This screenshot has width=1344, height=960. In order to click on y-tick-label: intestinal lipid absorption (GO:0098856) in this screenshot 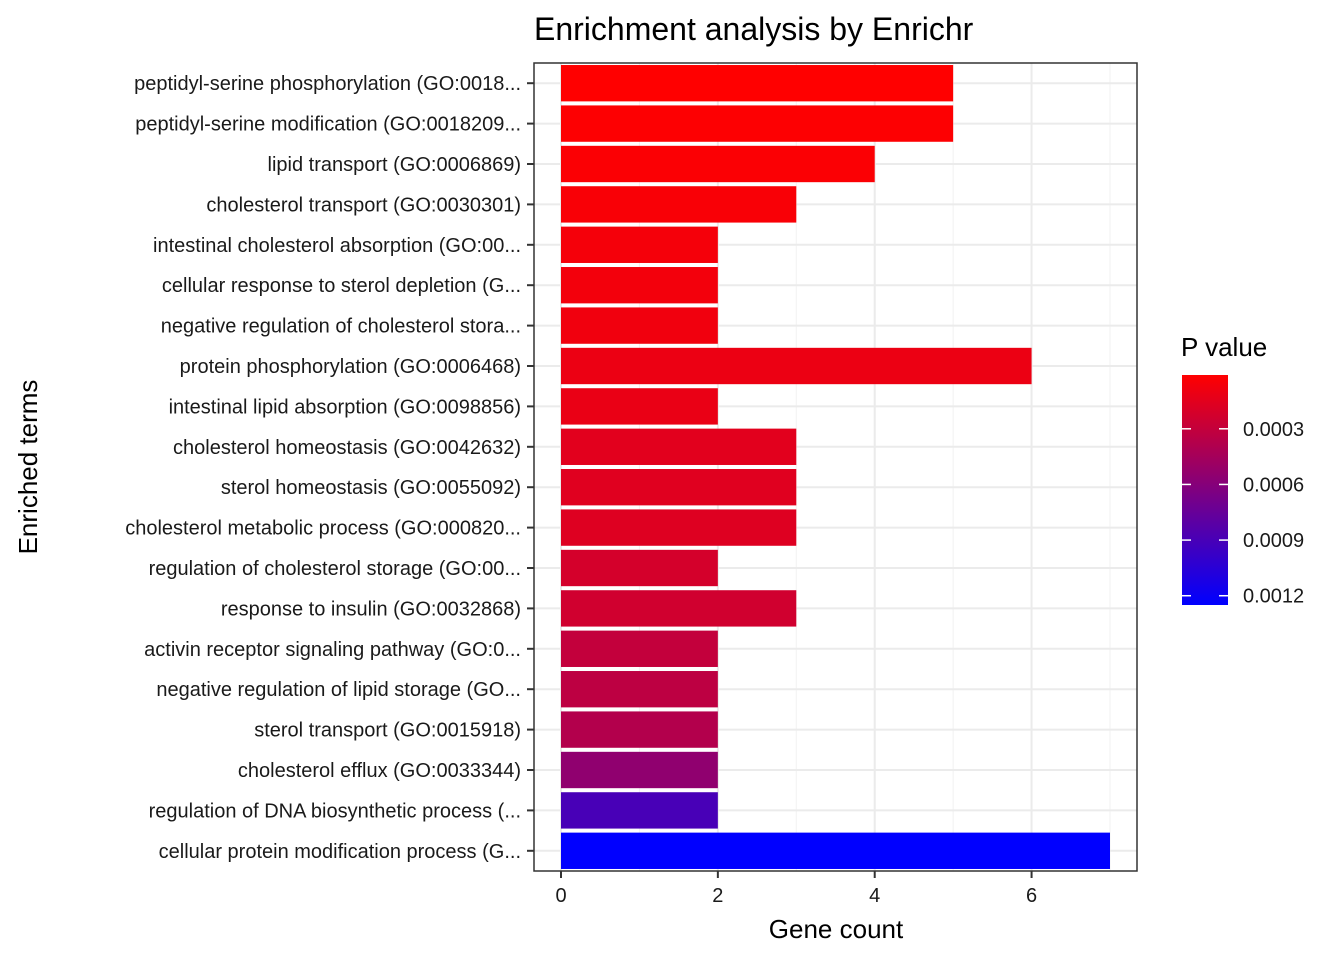, I will do `click(345, 407)`.